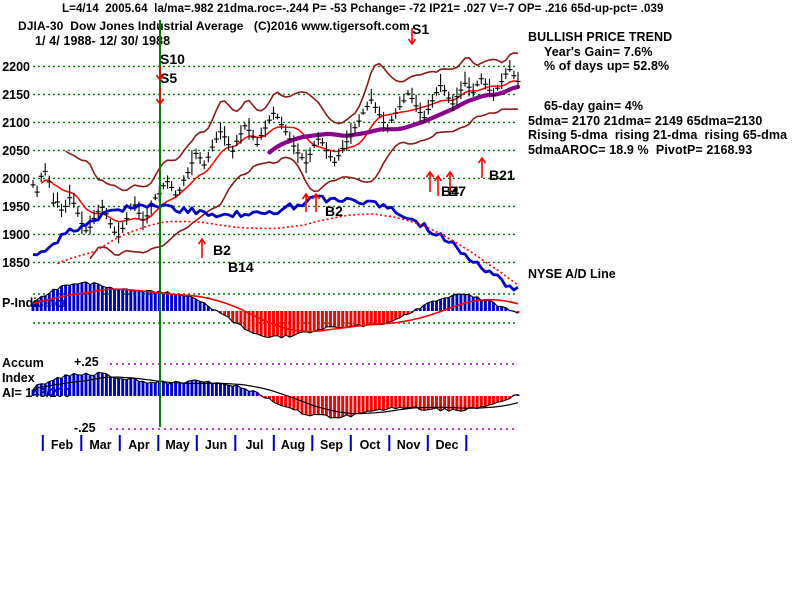  What do you see at coordinates (100, 445) in the screenshot?
I see `svg-text: Mar` at bounding box center [100, 445].